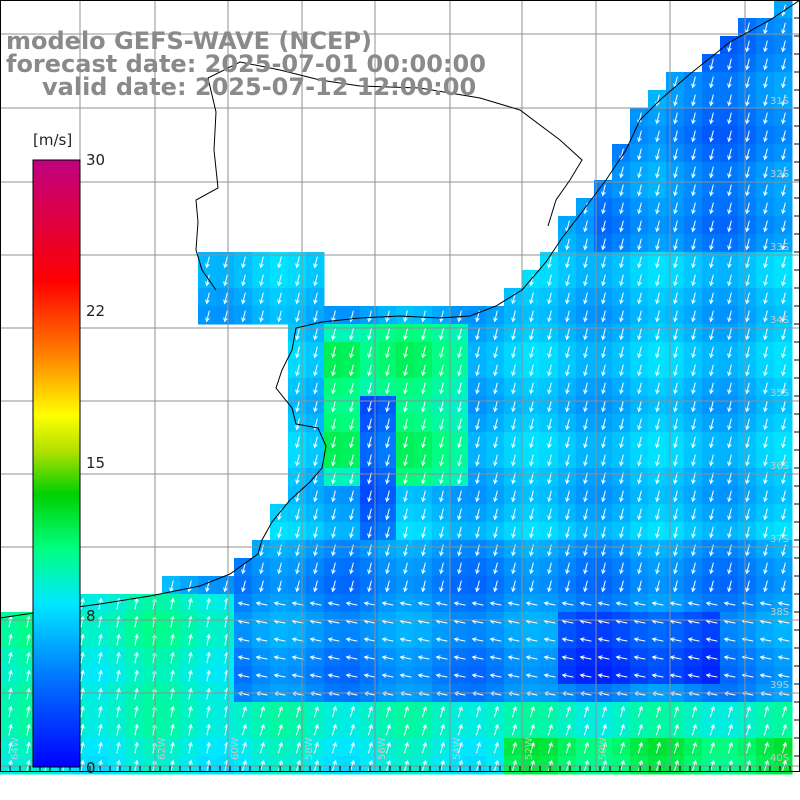  Describe the element at coordinates (779, 393) in the screenshot. I see `lat-label: 35S` at that location.